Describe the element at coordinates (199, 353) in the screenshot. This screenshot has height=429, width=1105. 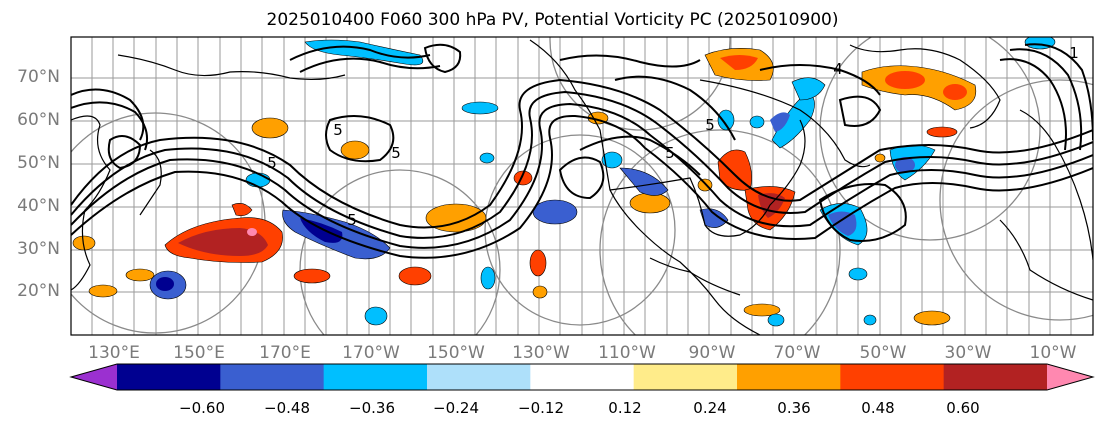
I see `lon-label: 150°E` at that location.